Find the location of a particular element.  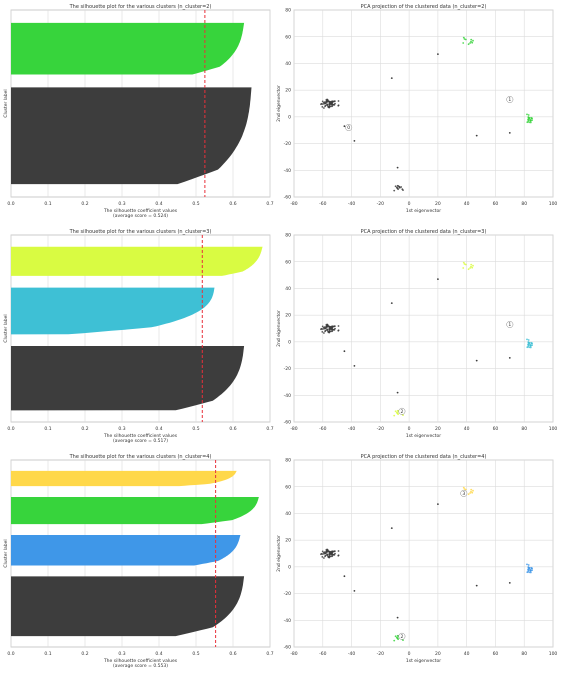

silhouette-ylabel: Cluster label is located at coordinates (6, 553).